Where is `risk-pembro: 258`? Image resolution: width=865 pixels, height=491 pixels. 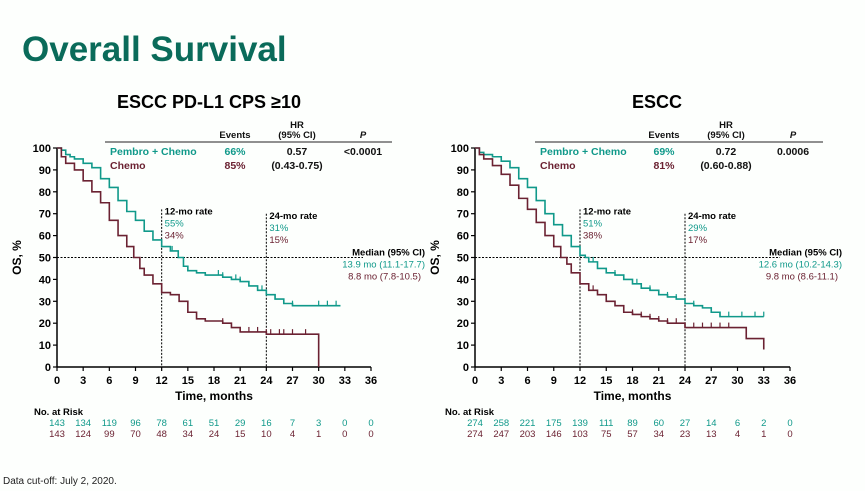 risk-pembro: 258 is located at coordinates (501, 423).